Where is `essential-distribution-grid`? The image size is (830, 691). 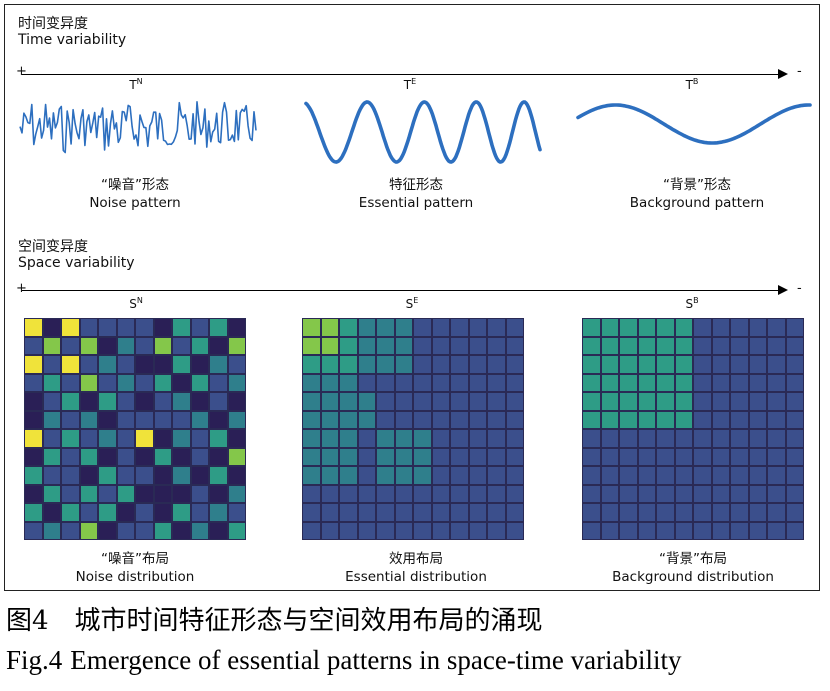
essential-distribution-grid is located at coordinates (413, 429).